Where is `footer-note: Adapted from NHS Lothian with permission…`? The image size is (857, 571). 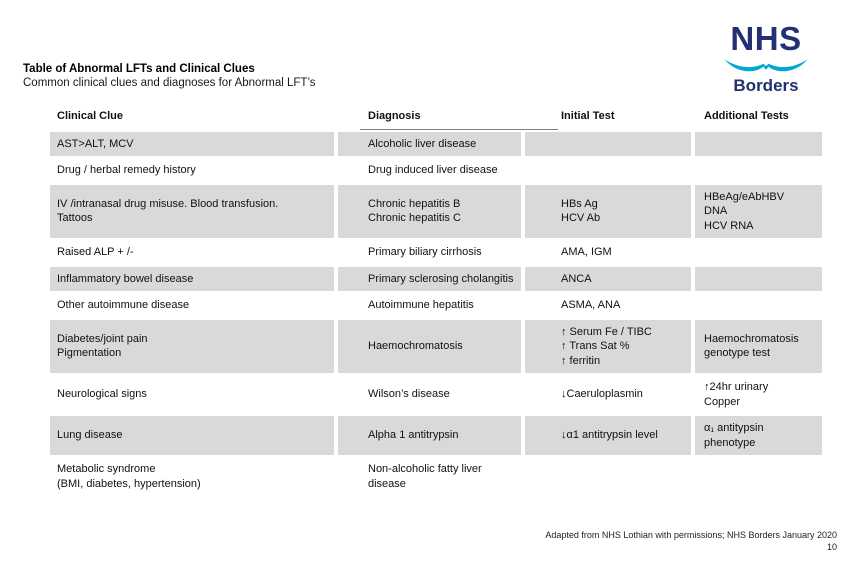 footer-note: Adapted from NHS Lothian with permission… is located at coordinates (691, 535).